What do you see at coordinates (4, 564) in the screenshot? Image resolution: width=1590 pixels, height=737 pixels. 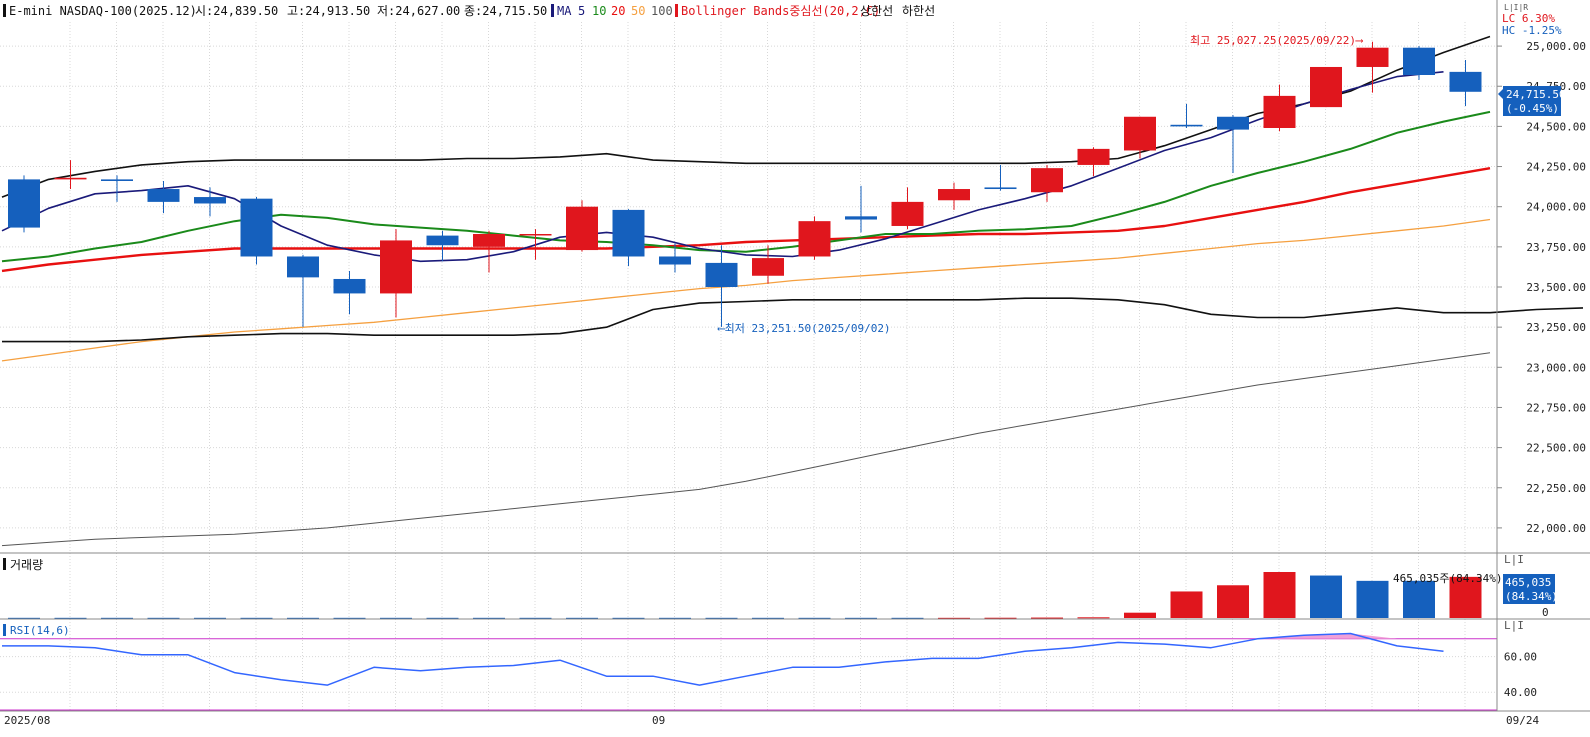 I see `volume-legend-marker` at bounding box center [4, 564].